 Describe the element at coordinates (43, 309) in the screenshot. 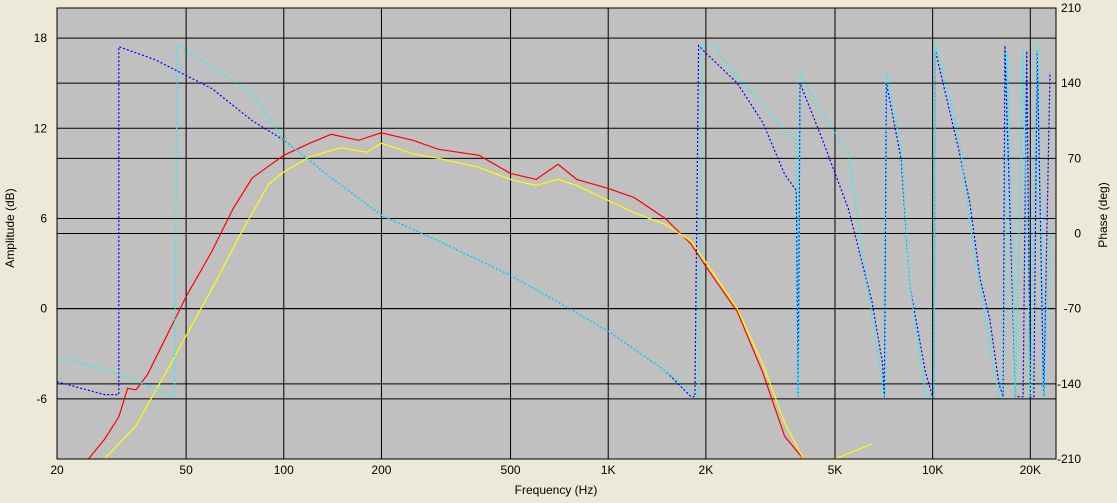

I see `y-tick-label: 0` at that location.